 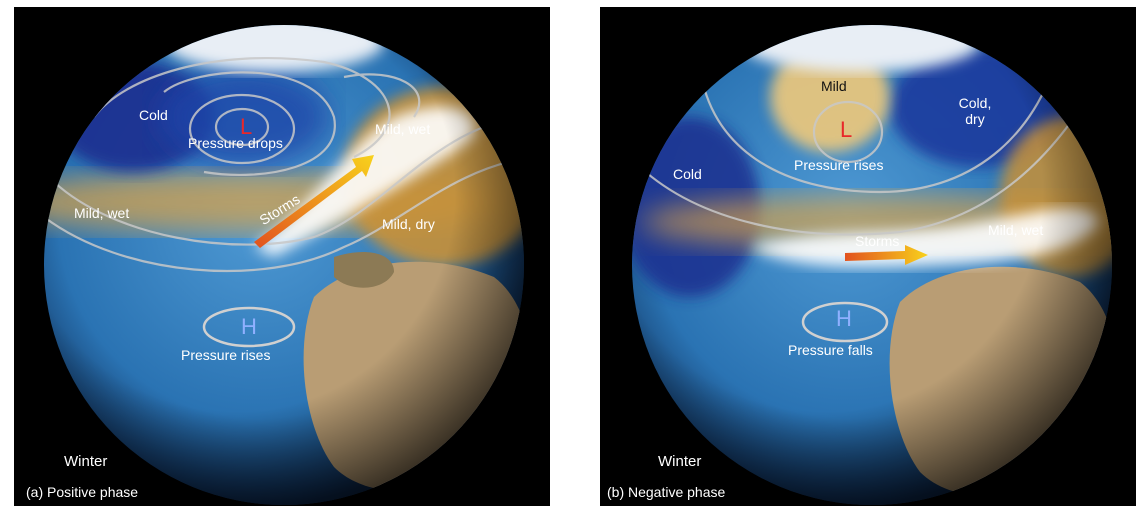 What do you see at coordinates (102, 213) in the screenshot?
I see `label-mild-wet-w: Mild, wet` at bounding box center [102, 213].